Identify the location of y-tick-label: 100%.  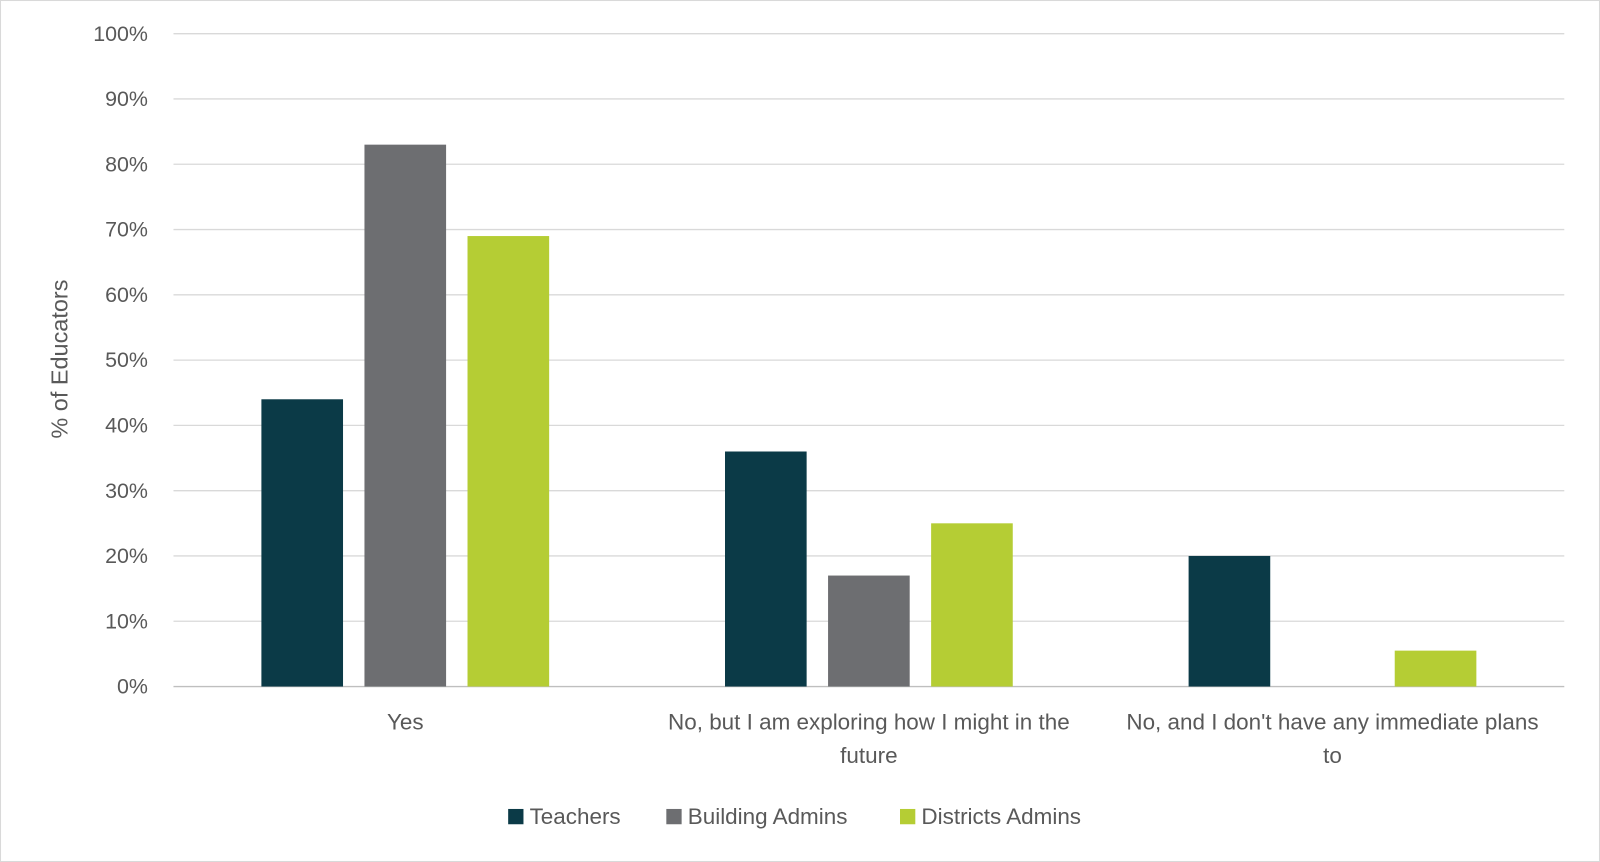
(120, 34).